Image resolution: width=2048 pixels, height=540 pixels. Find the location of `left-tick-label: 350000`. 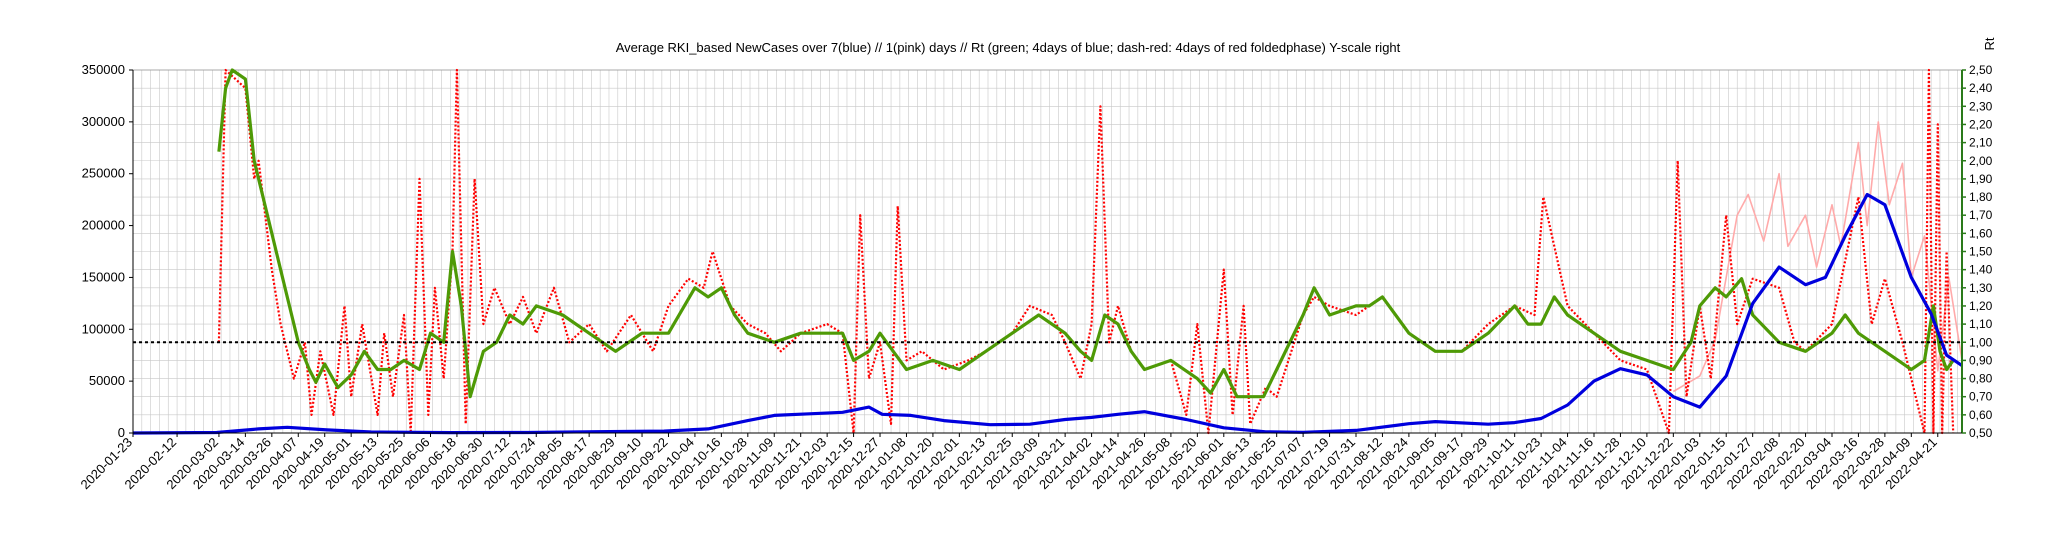

left-tick-label: 350000 is located at coordinates (103, 69).